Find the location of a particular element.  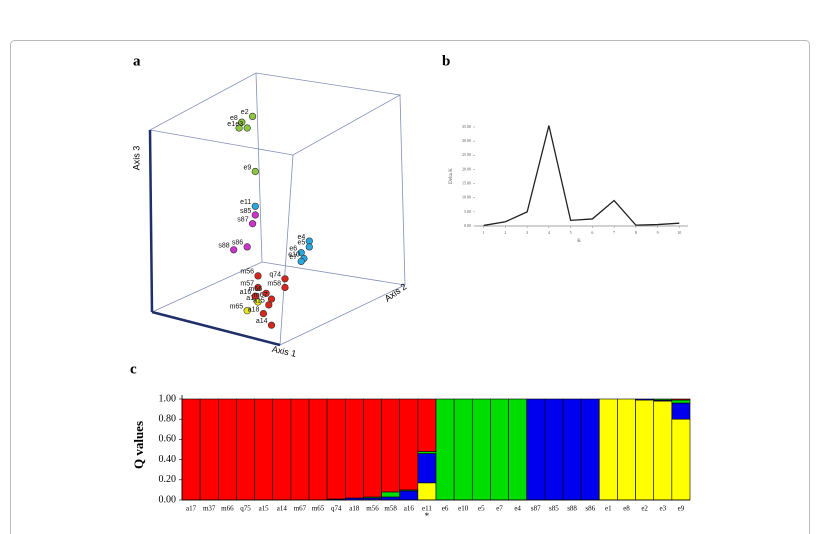

x-tick-label: e8 is located at coordinates (626, 509).